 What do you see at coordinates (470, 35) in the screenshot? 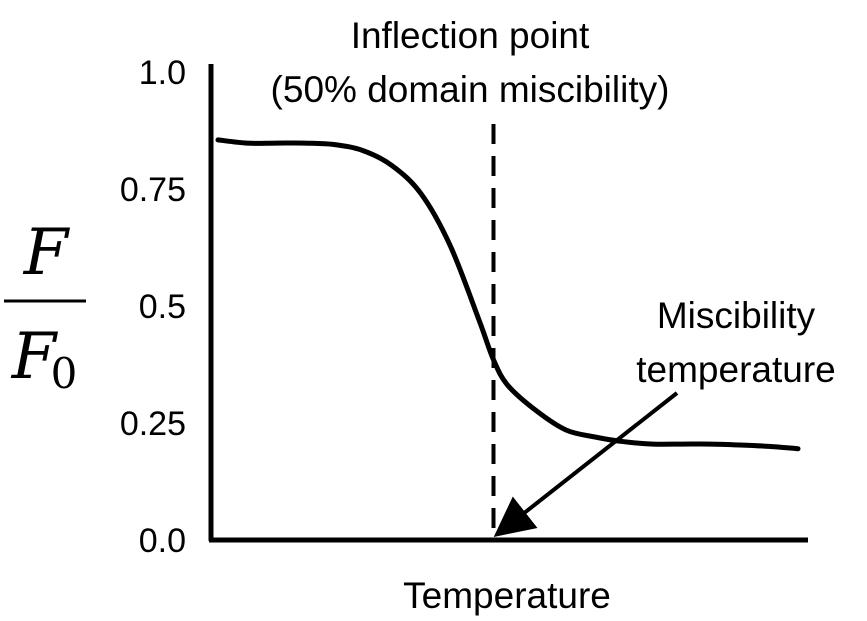
I see `inflection-annotation-line1: Inflection point` at bounding box center [470, 35].